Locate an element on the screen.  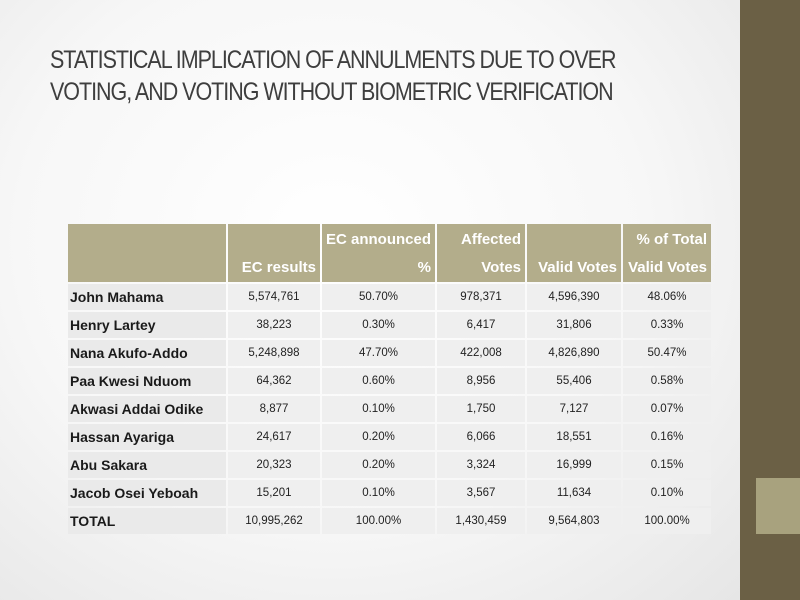
ec-results-cell: 15,201 is located at coordinates (274, 493).